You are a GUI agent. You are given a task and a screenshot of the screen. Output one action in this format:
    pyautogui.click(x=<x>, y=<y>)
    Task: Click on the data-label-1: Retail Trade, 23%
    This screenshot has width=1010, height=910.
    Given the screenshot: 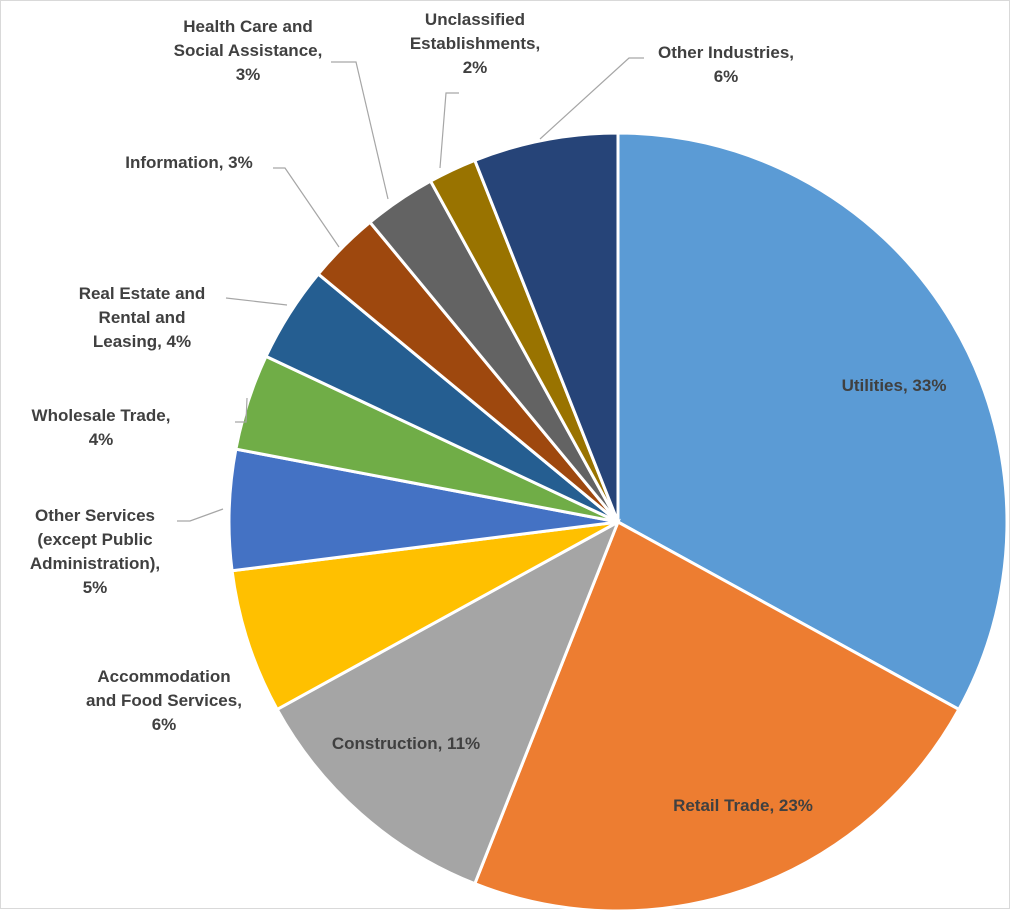 What is the action you would take?
    pyautogui.click(x=743, y=805)
    